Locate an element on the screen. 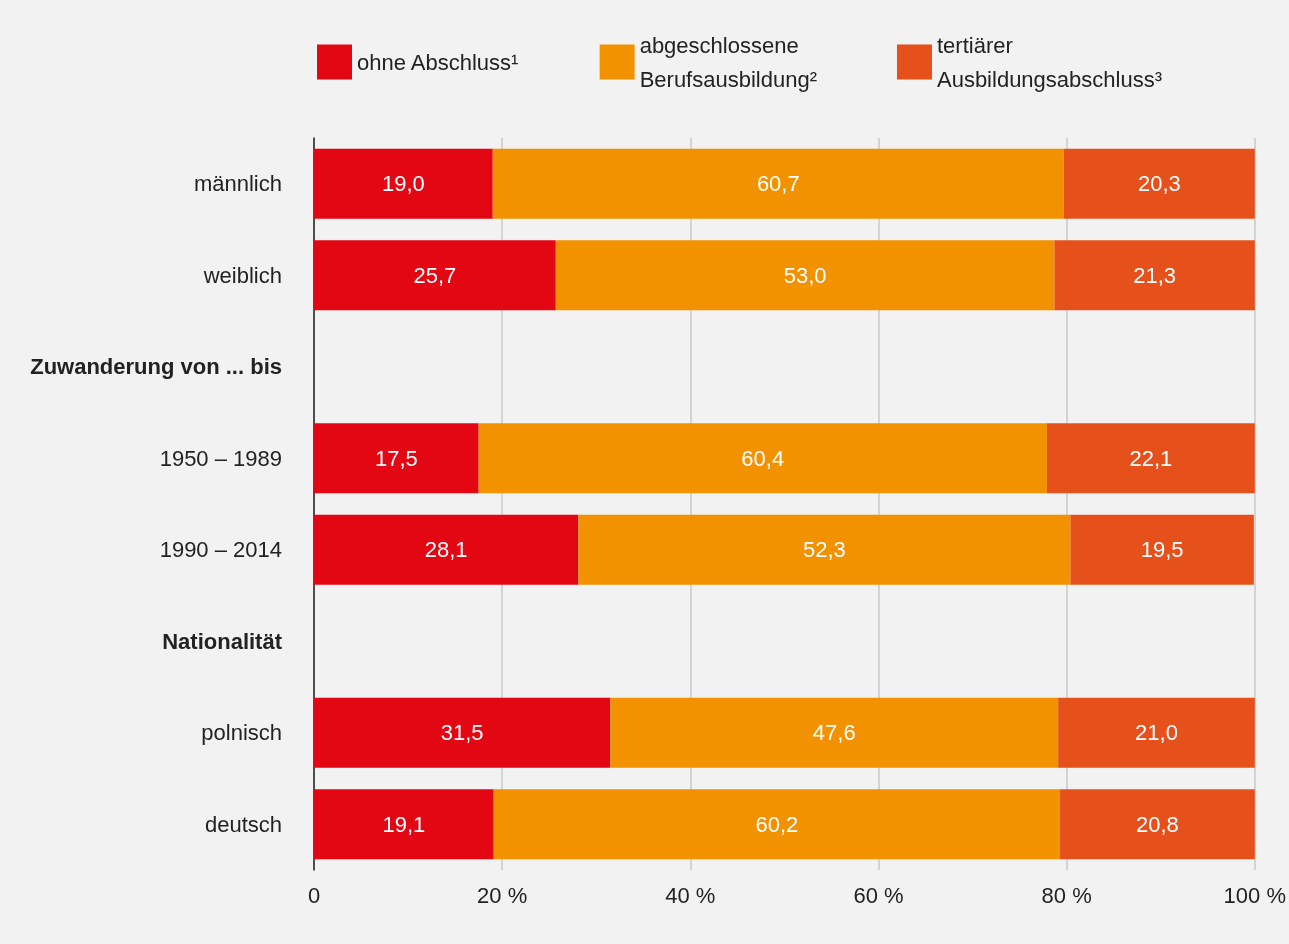  data-label: 20,3 is located at coordinates (1159, 184).